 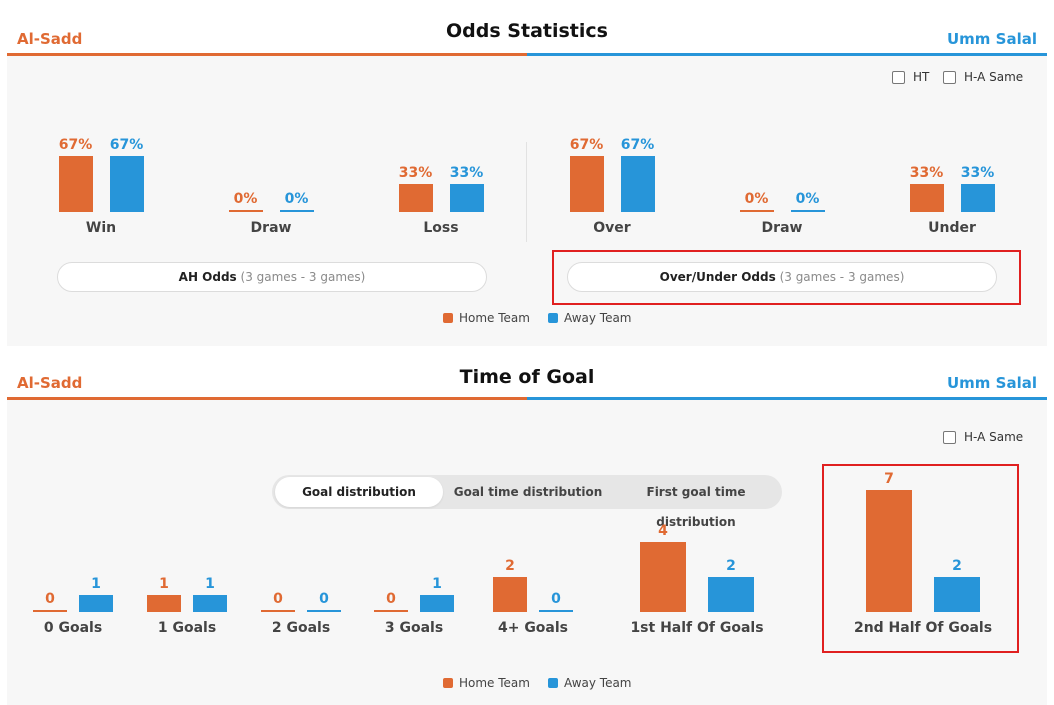 I want to click on ht-checkbox-label: HT, so click(x=921, y=77).